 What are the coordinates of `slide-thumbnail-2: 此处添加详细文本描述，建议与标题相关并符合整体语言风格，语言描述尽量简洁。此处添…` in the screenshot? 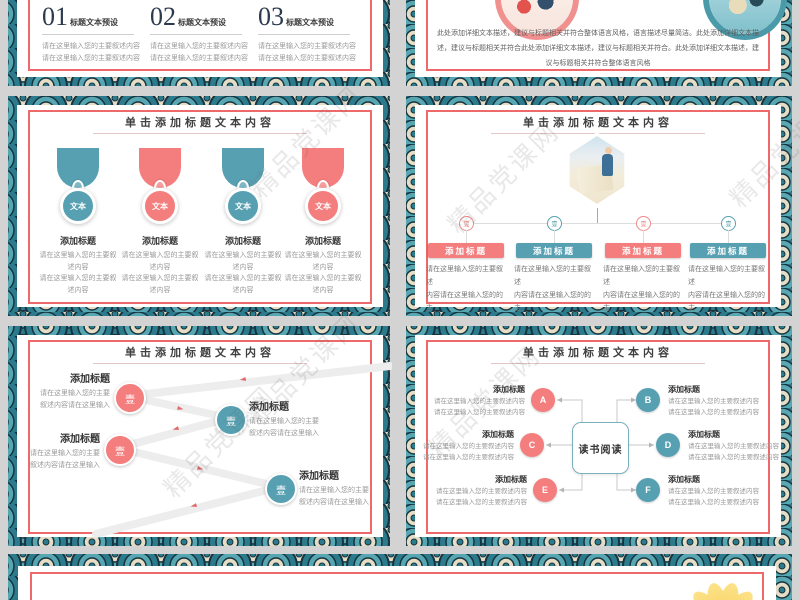 It's located at (598, 43).